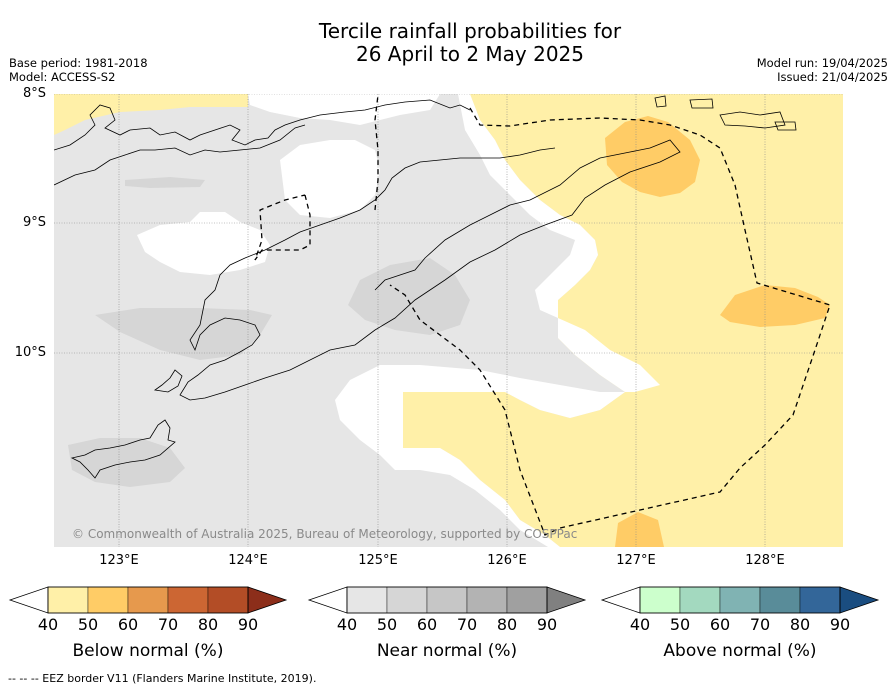  Describe the element at coordinates (470, 31) in the screenshot. I see `title-line-1: Tercile rainfall probabilities for` at that location.